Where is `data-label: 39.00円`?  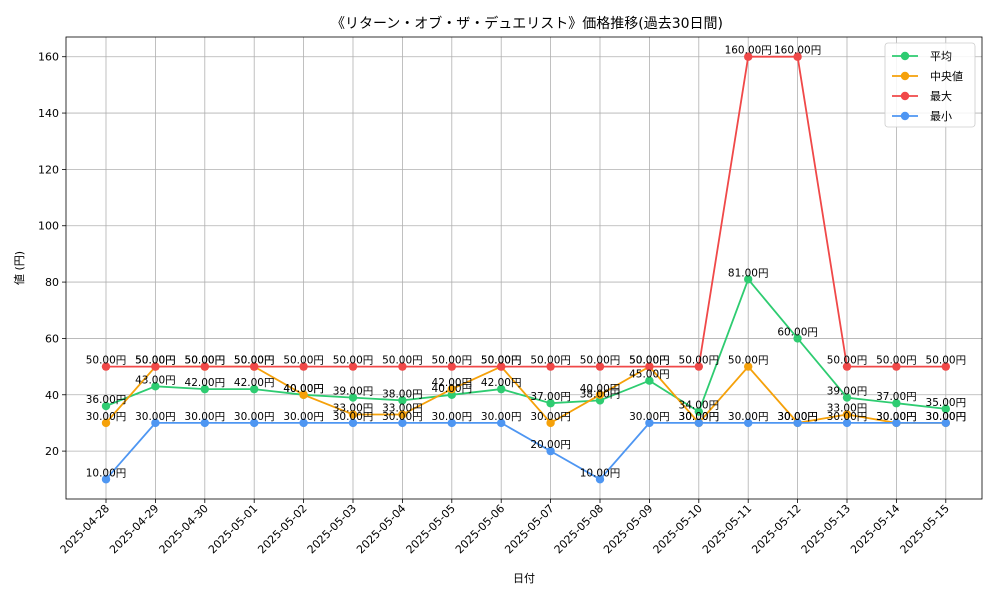 data-label: 39.00円 is located at coordinates (353, 392).